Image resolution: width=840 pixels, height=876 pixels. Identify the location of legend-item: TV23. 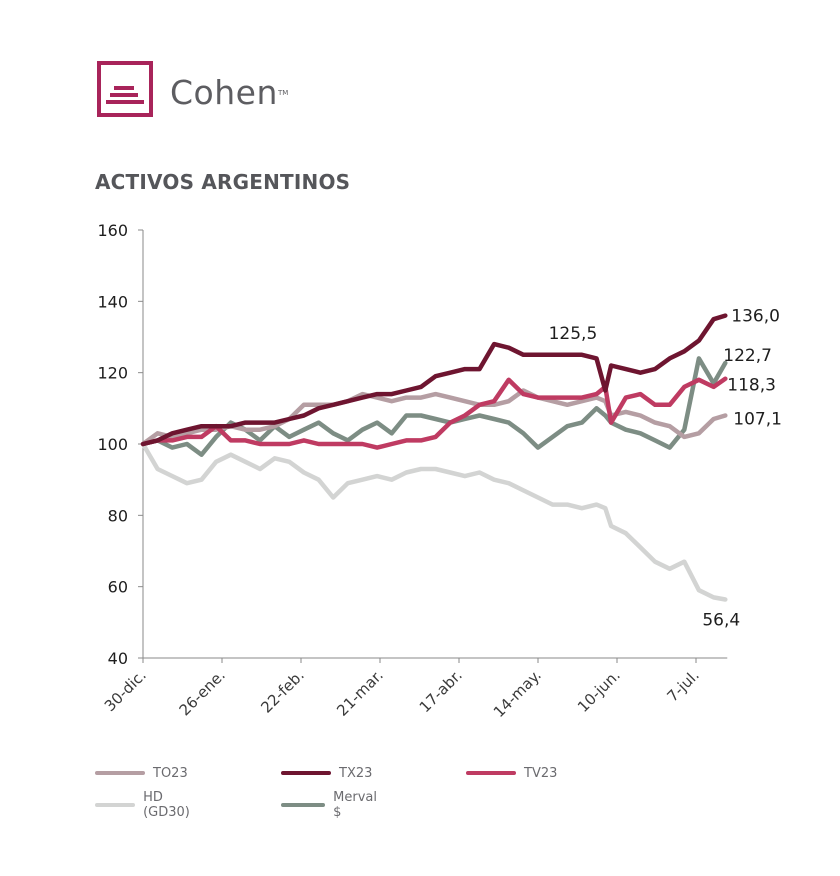
(511, 773).